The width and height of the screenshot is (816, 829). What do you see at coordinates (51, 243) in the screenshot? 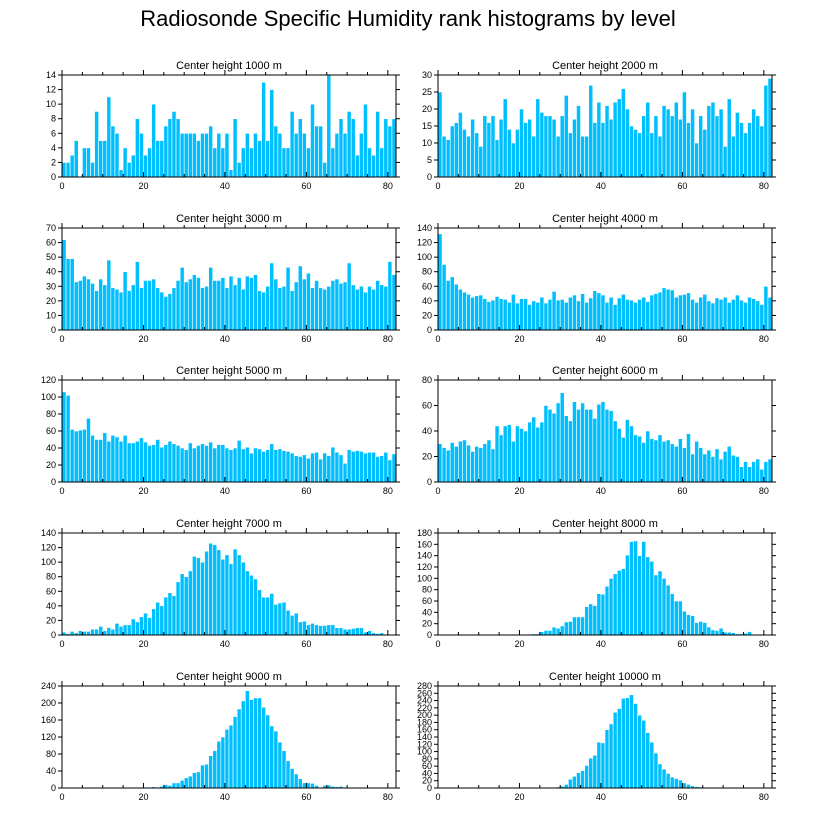
I see `y-tick-label: 60` at bounding box center [51, 243].